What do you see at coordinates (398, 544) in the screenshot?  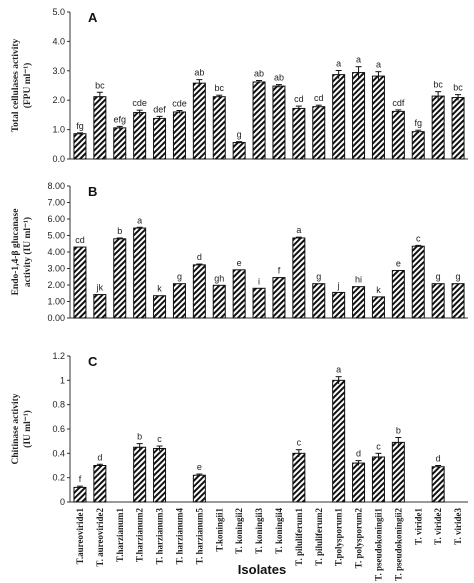 I see `category-label: T. pseudokoningii2` at bounding box center [398, 544].